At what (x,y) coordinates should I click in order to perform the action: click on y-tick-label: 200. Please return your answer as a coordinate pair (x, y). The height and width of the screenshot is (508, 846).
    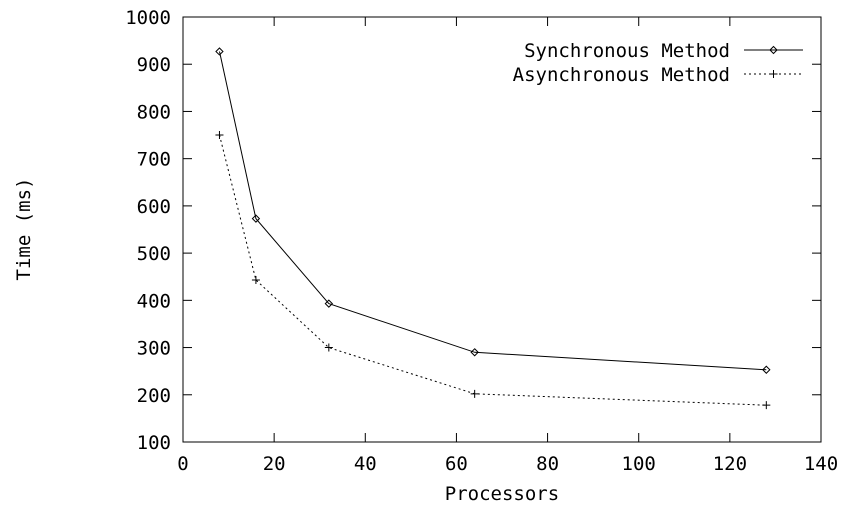
    Looking at the image, I should click on (154, 396).